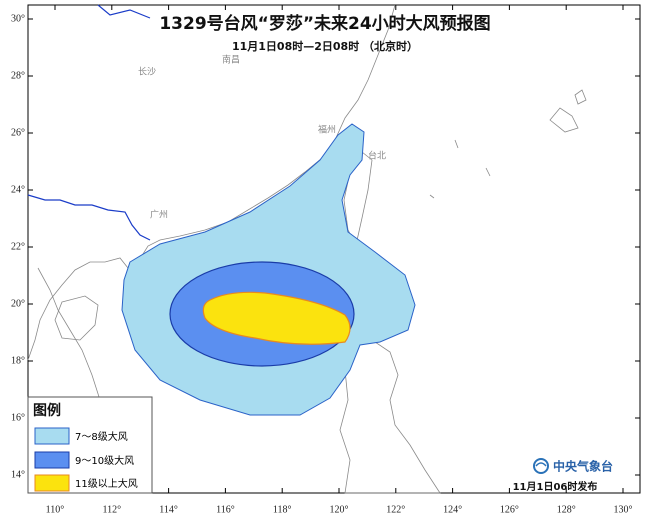 This screenshot has height=529, width=650. I want to click on map-title: 1329号台风“罗莎”未来24小时大风预报图, so click(324, 23).